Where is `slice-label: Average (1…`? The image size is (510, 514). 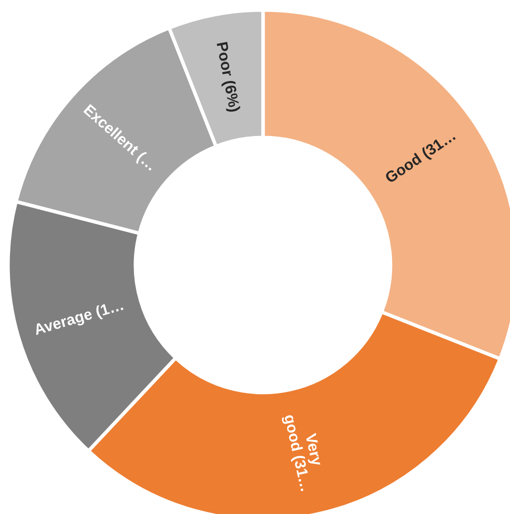 slice-label: Average (1… is located at coordinates (78, 318).